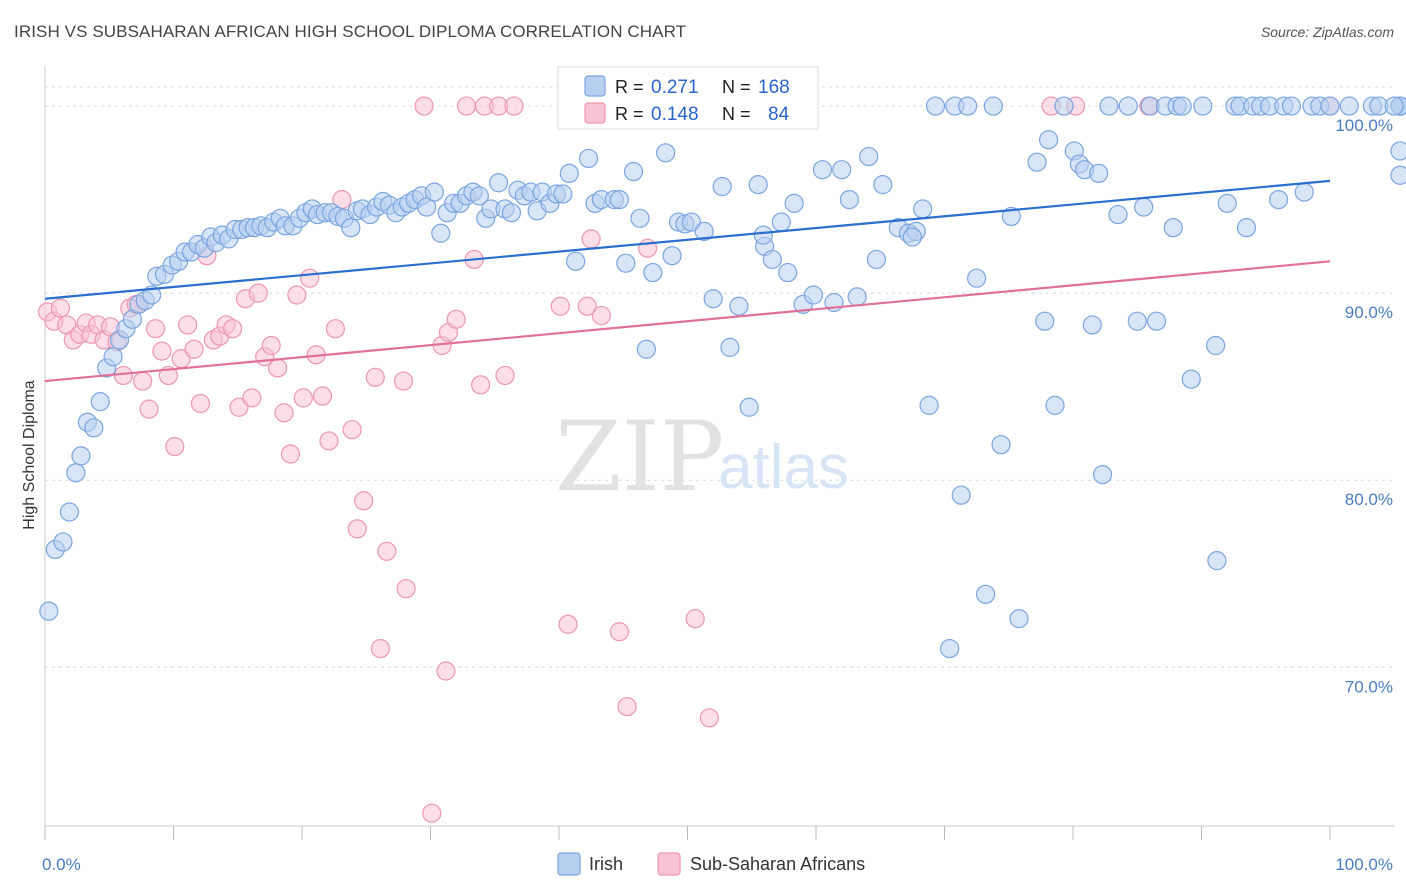 Image resolution: width=1406 pixels, height=892 pixels. Describe the element at coordinates (595, 113) in the screenshot. I see `legend-swatch-ssa` at that location.